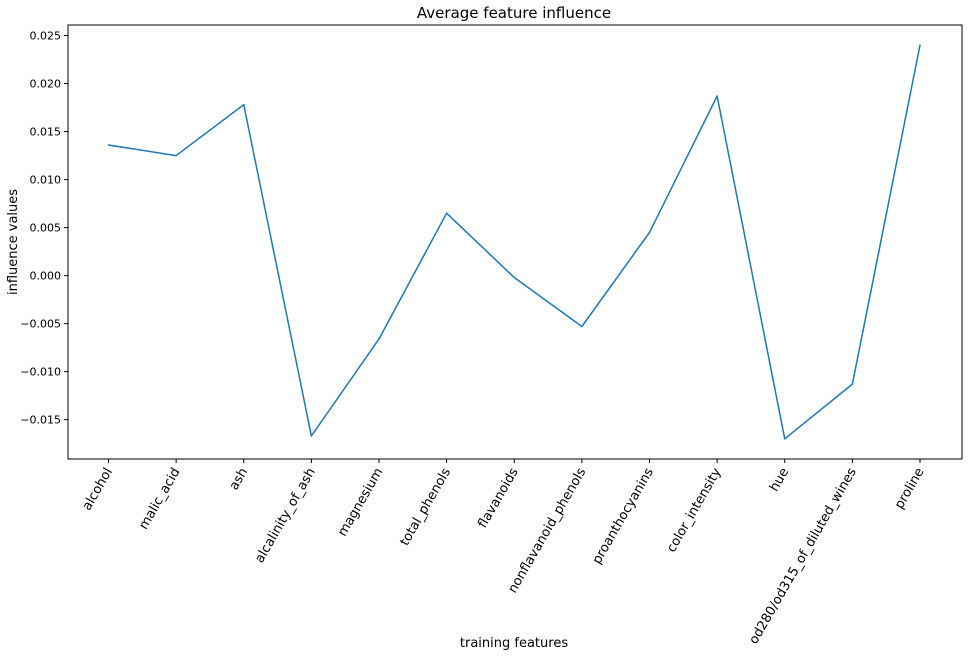  What do you see at coordinates (514, 643) in the screenshot?
I see `x-axis-label: training features` at bounding box center [514, 643].